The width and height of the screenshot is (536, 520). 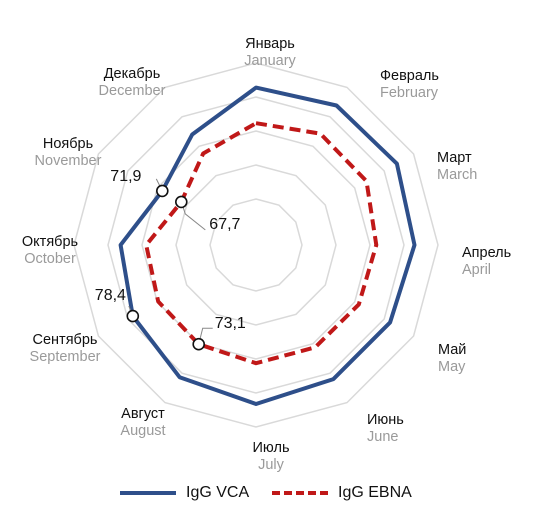 I want to click on category-label-ru: Июнь, so click(x=385, y=420).